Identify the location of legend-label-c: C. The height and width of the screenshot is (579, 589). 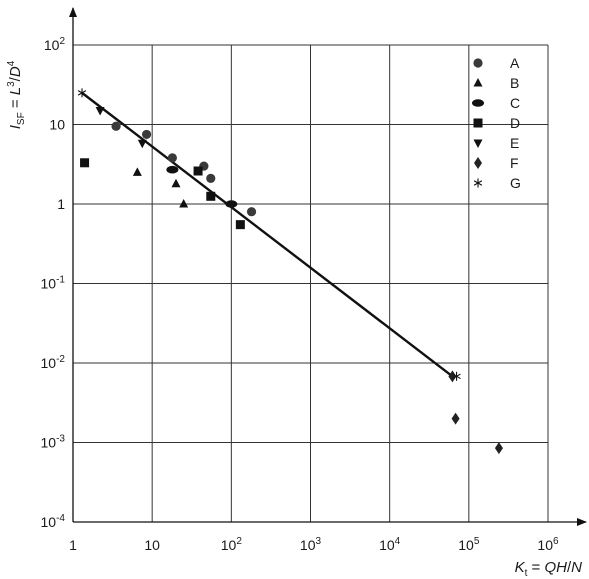
(515, 103).